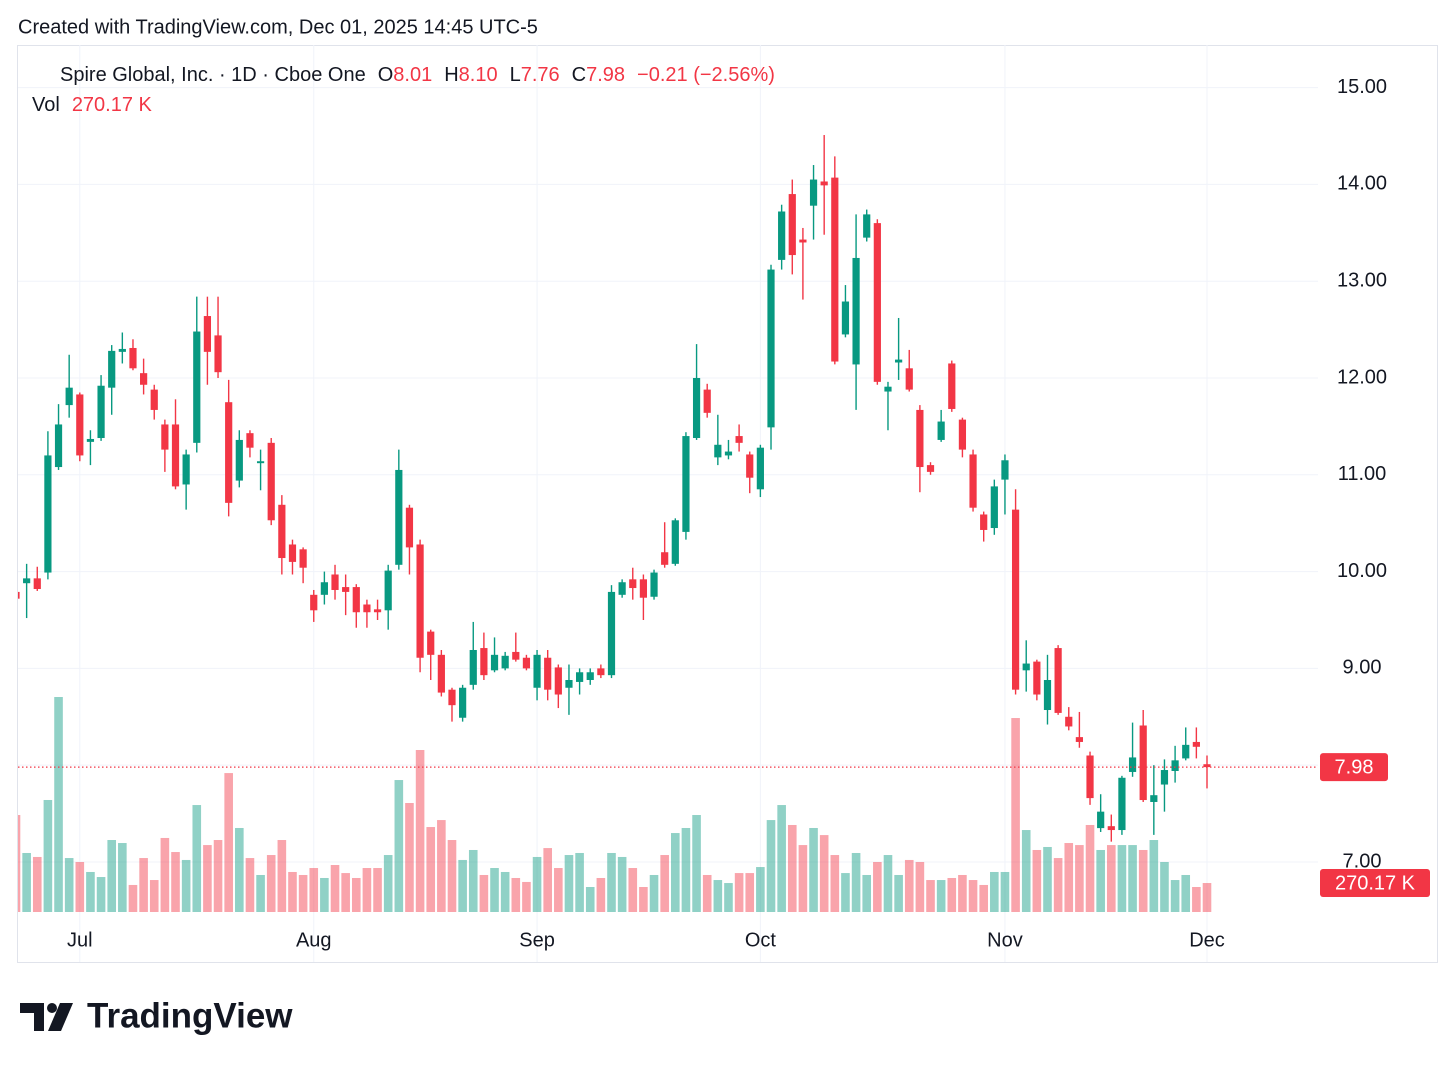 The image size is (1456, 1075). I want to click on last-volume-box, so click(1375, 883).